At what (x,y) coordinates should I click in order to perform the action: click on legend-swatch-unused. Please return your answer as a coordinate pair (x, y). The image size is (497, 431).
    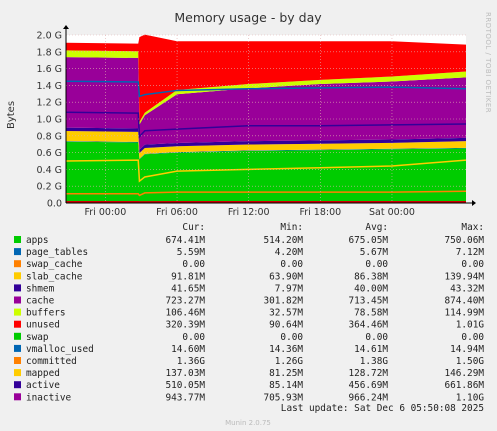
    Looking at the image, I should click on (17, 324).